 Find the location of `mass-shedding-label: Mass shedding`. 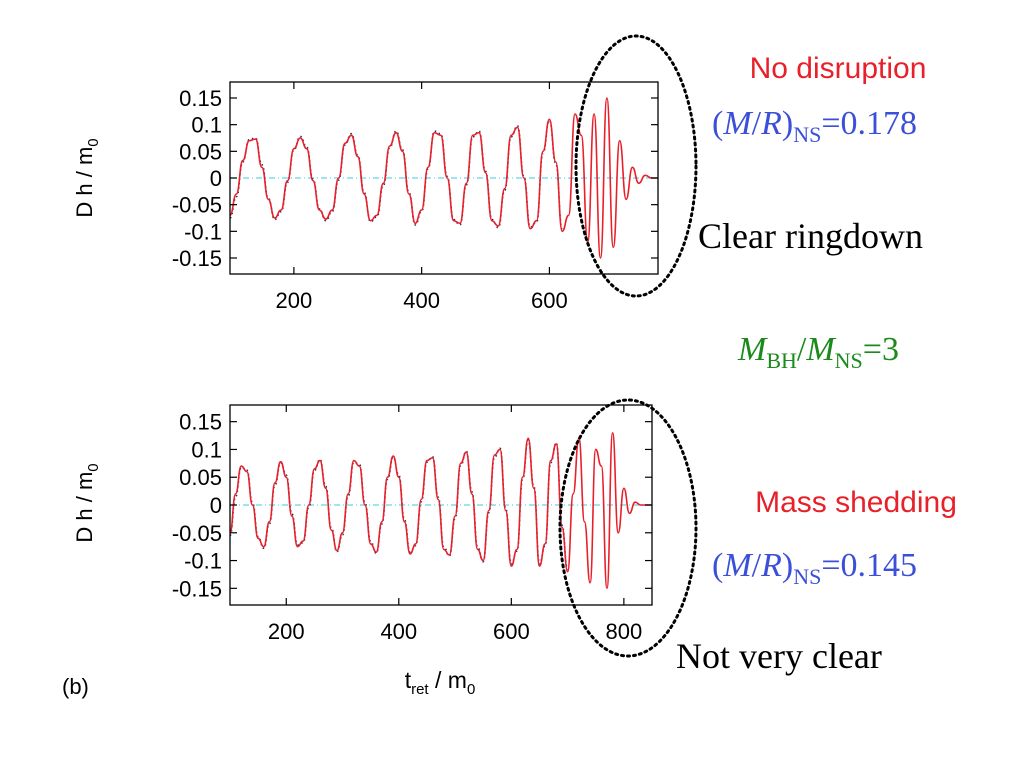

mass-shedding-label: Mass shedding is located at coordinates (856, 502).